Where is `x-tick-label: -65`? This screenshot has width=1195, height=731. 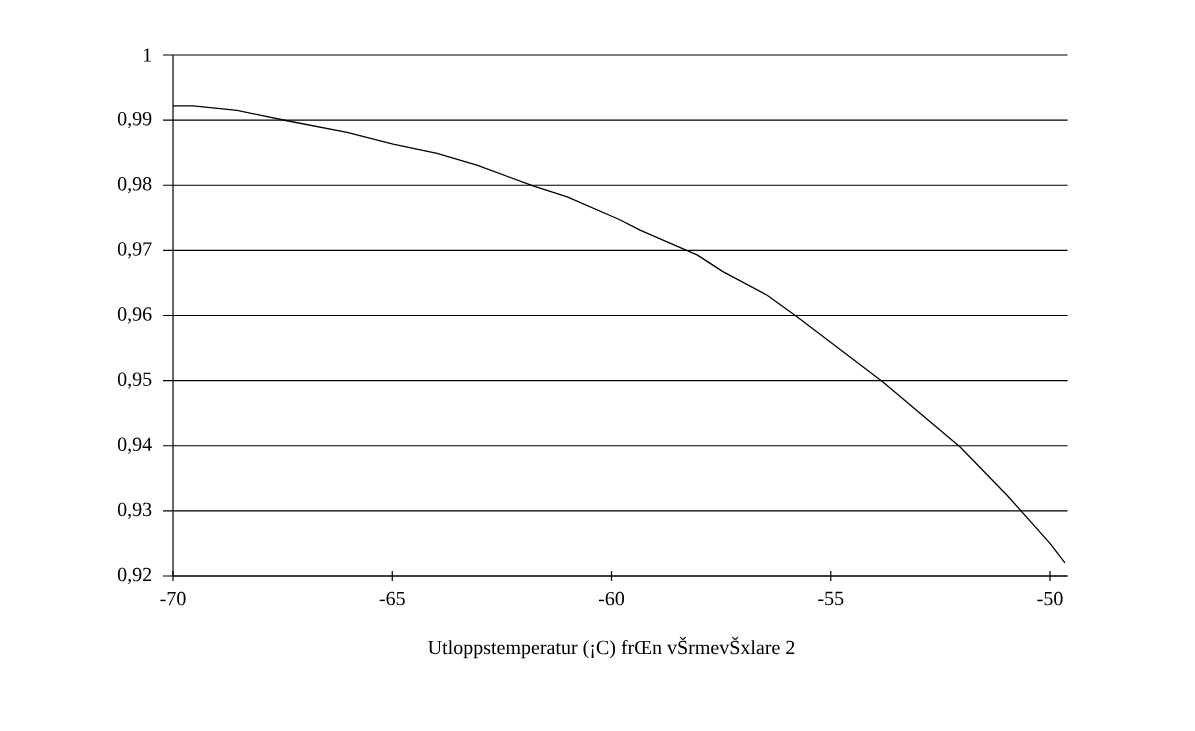
x-tick-label: -65 is located at coordinates (392, 598).